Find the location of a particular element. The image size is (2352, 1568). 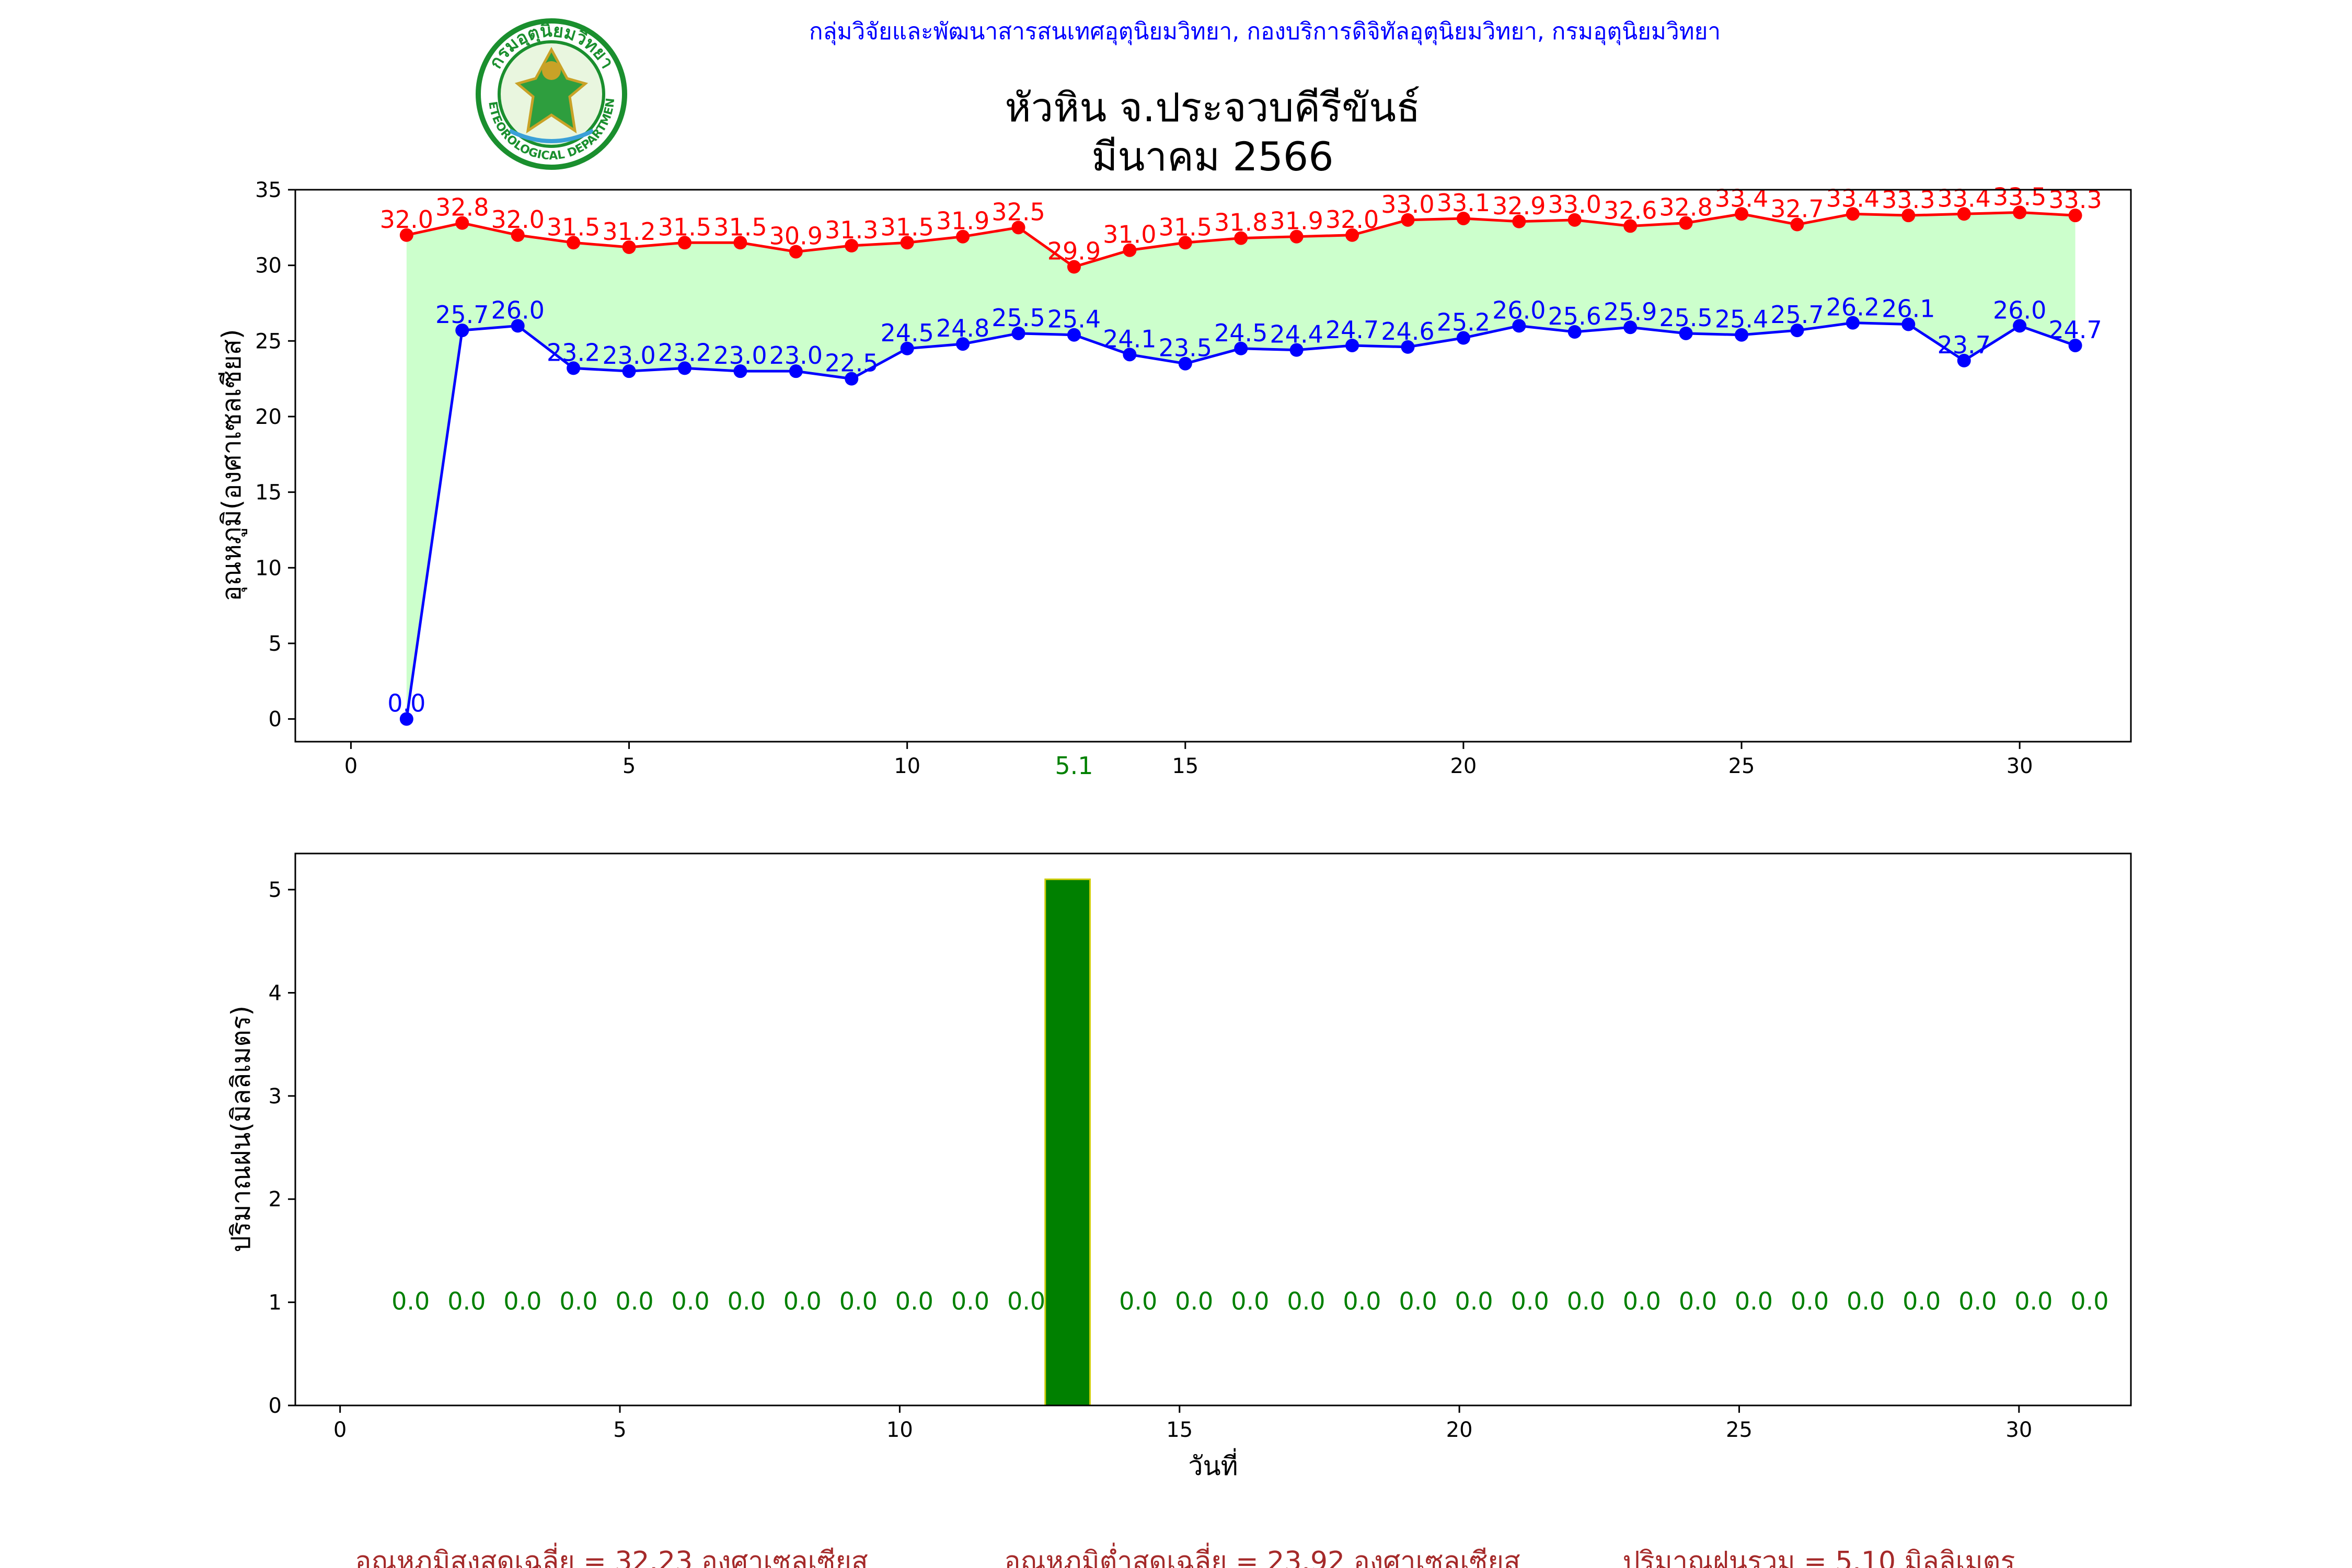

logo-deity-figure is located at coordinates (551, 90).